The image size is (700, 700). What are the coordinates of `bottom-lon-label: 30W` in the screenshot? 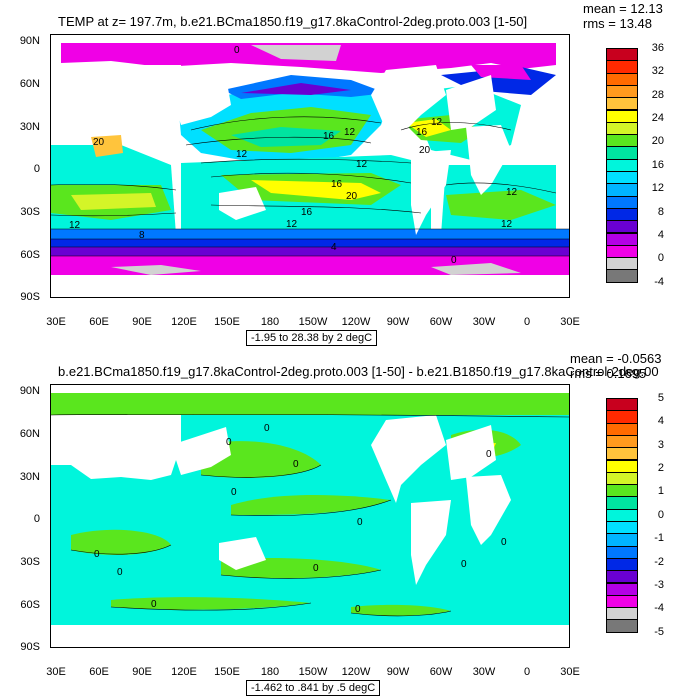 It's located at (484, 672).